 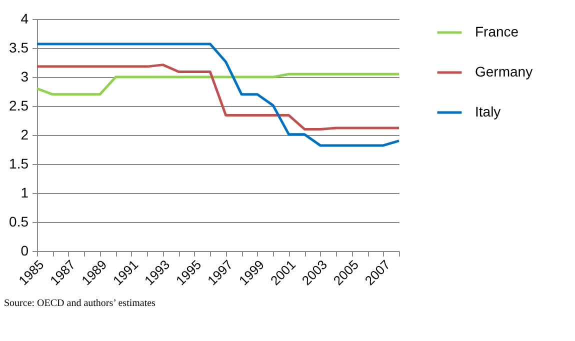 What do you see at coordinates (19, 106) in the screenshot?
I see `y-tick-label: 2.5` at bounding box center [19, 106].